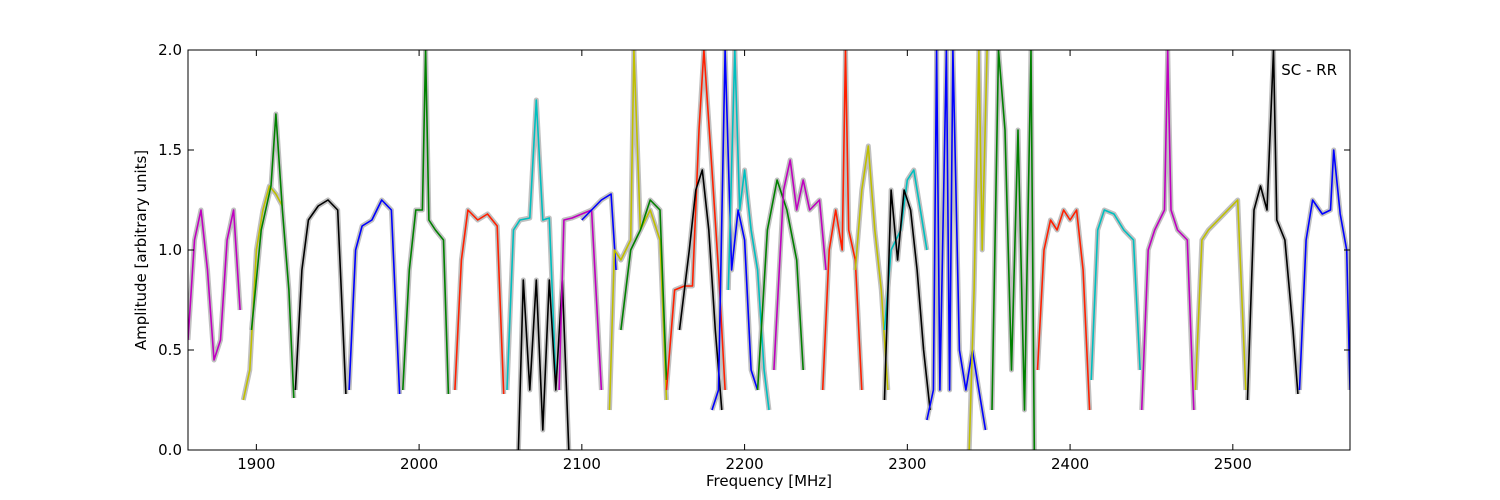 This screenshot has height=500, width=1500. I want to click on y-tick-label: 2.0, so click(170, 50).